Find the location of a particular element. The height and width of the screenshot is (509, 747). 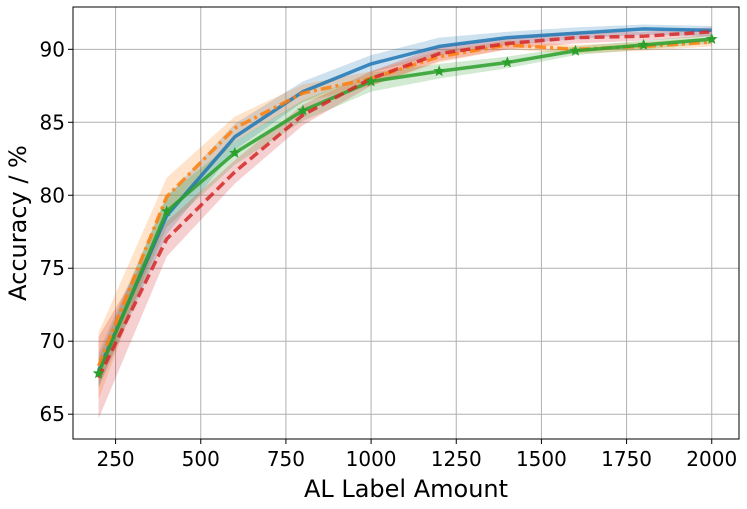

y-tick-label: 65 is located at coordinates (52, 414).